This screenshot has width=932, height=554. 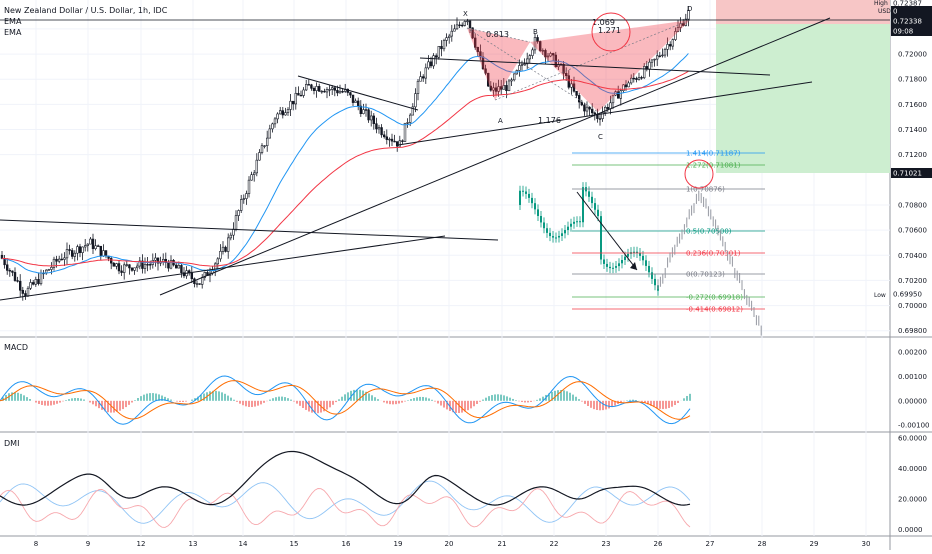 What do you see at coordinates (500, 121) in the screenshot?
I see `pattern-point-label: A` at bounding box center [500, 121].